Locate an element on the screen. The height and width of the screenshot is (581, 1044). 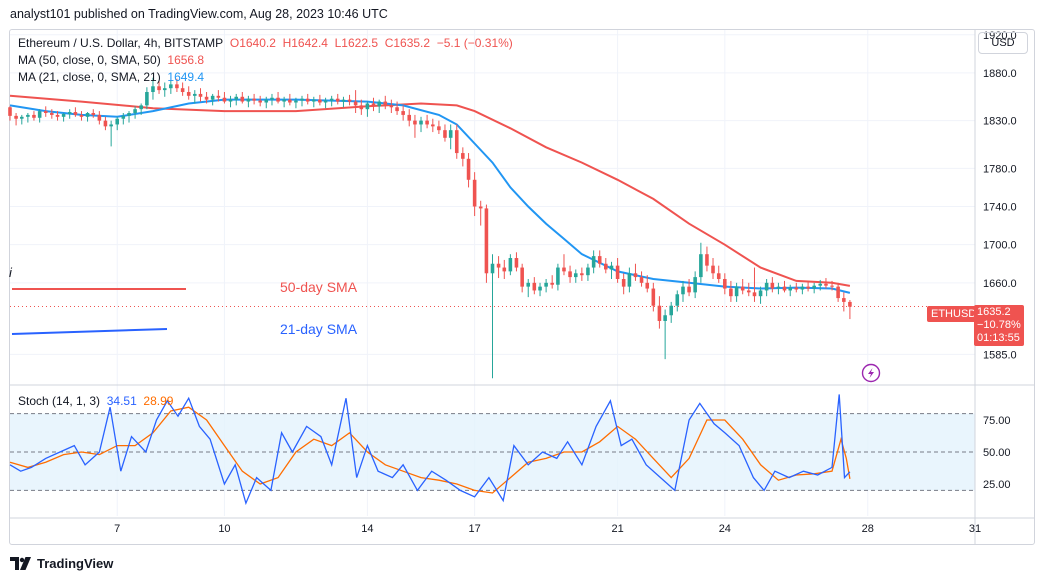
legend-high: H1642.4 is located at coordinates (305, 43).